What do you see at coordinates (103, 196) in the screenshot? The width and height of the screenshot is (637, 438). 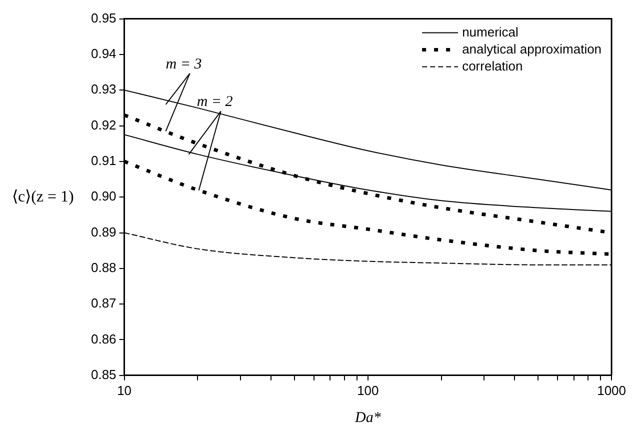 I see `y-tick-label: 0.90` at bounding box center [103, 196].